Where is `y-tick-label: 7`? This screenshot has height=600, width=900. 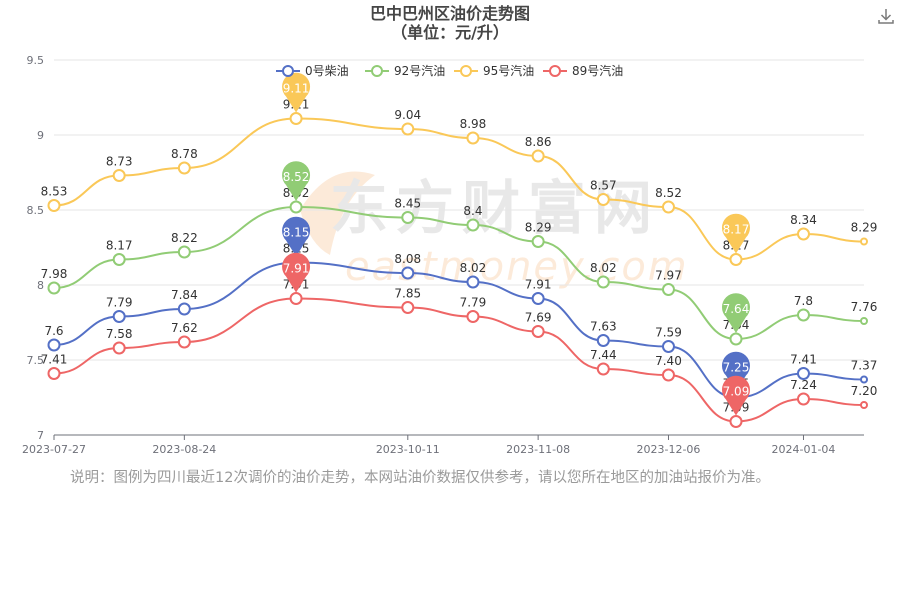 y-tick-label: 7 is located at coordinates (40, 435).